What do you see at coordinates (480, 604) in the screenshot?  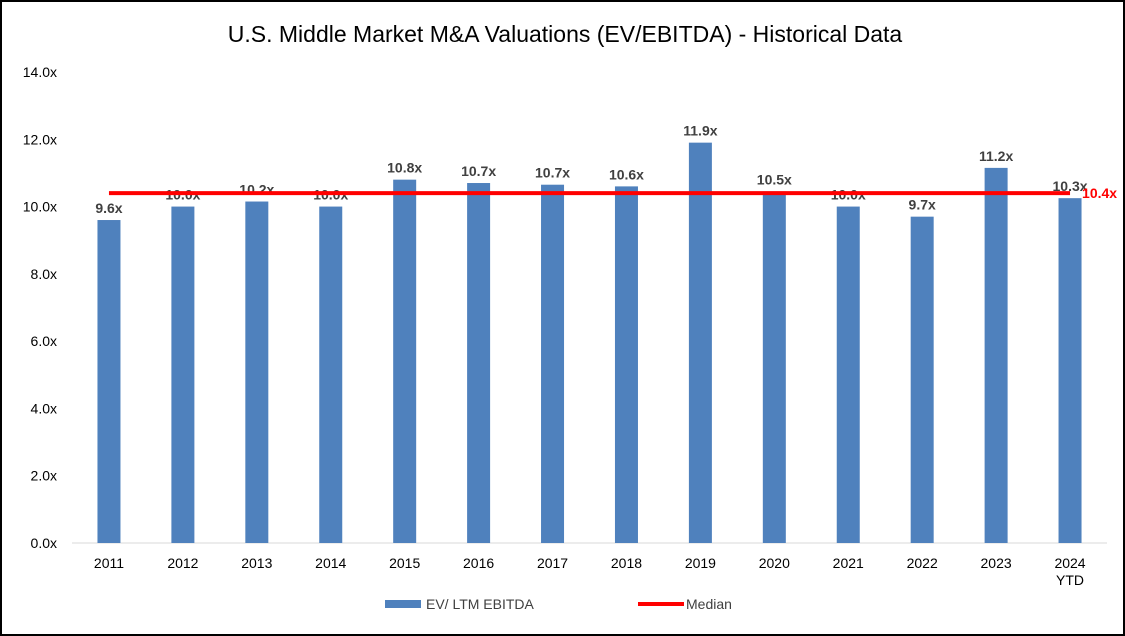 I see `legend-bar-label: EV/ LTM EBITDA` at bounding box center [480, 604].